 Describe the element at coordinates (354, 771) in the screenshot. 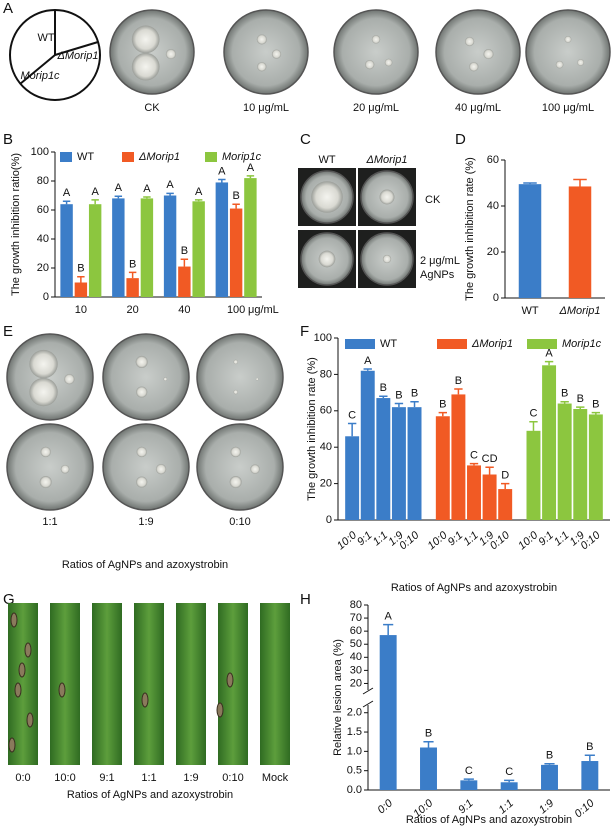

I see `y-tick-label: 0.5` at that location.